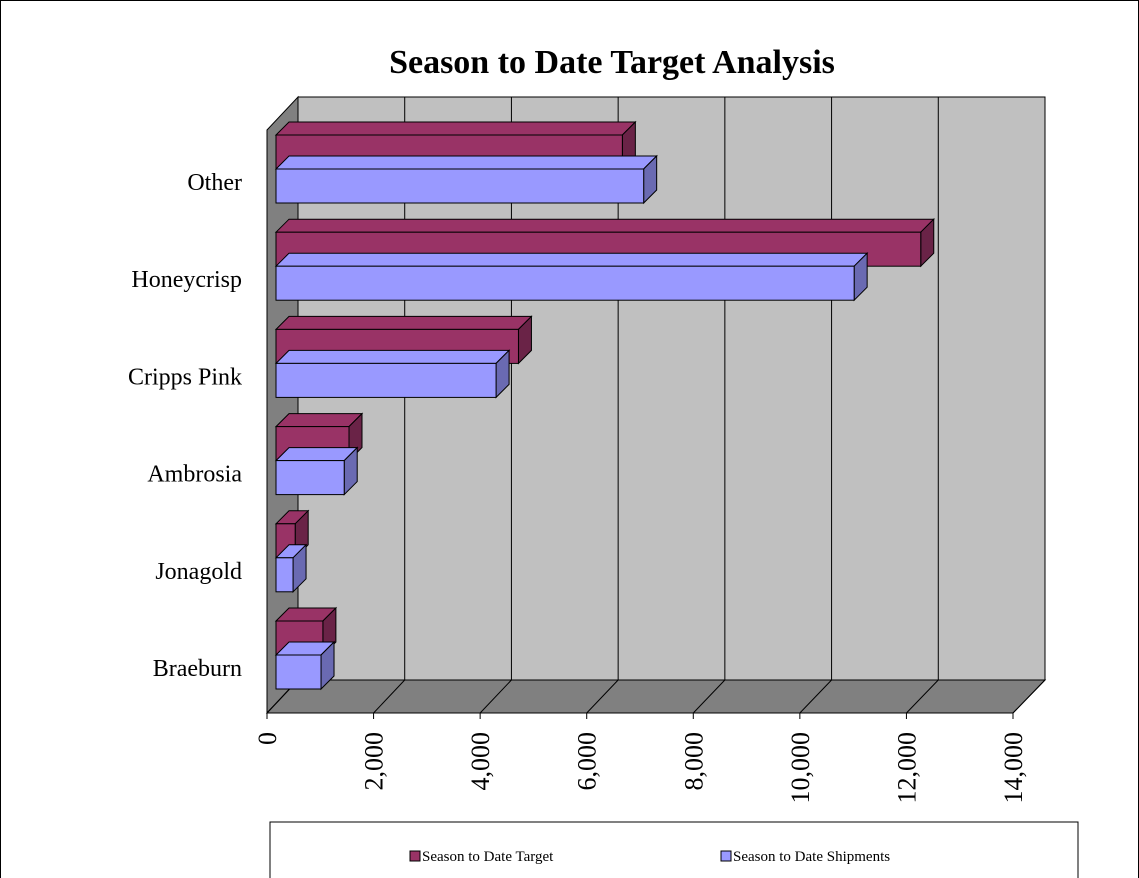 The image size is (1139, 878). I want to click on y-tick-label: Cripps Pink, so click(185, 377).